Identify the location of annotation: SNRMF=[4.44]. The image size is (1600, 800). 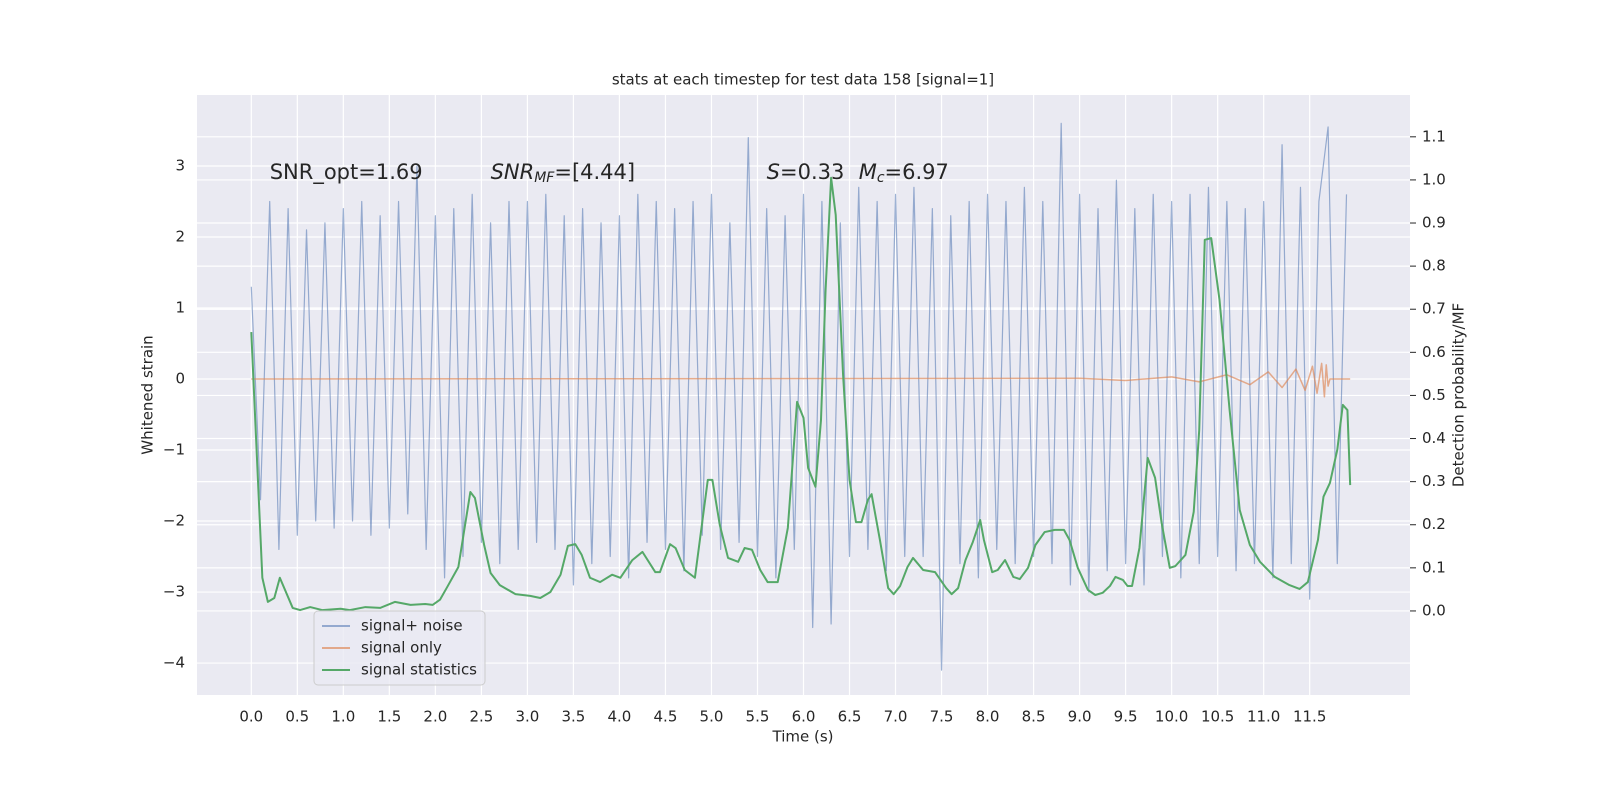
(563, 173).